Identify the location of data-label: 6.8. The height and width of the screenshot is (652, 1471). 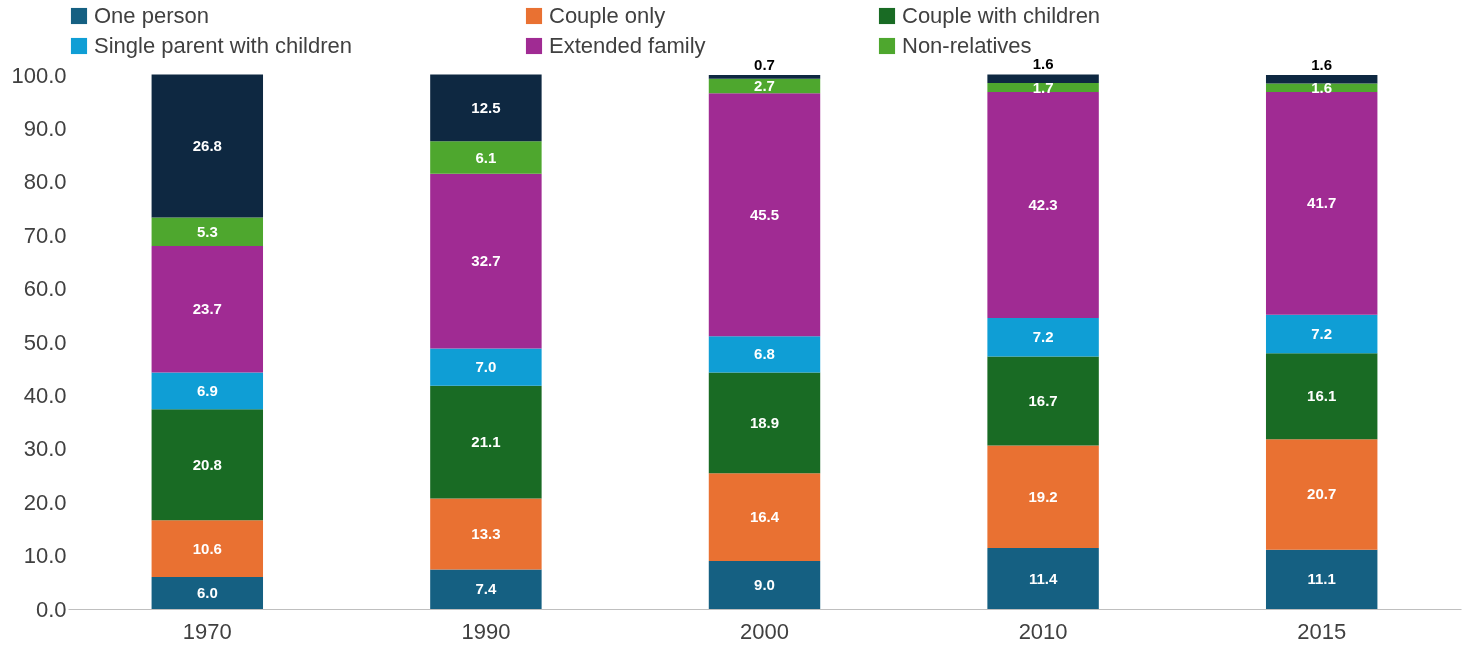
(764, 354).